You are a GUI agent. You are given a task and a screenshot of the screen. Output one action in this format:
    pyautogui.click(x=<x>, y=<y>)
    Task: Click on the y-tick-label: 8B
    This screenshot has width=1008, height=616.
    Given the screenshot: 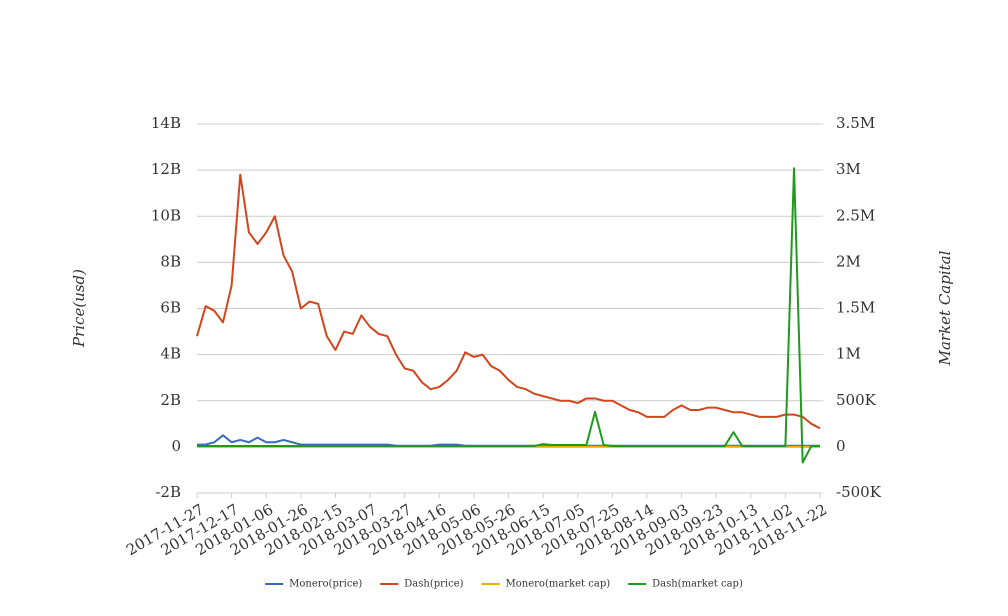 What is the action you would take?
    pyautogui.click(x=170, y=261)
    